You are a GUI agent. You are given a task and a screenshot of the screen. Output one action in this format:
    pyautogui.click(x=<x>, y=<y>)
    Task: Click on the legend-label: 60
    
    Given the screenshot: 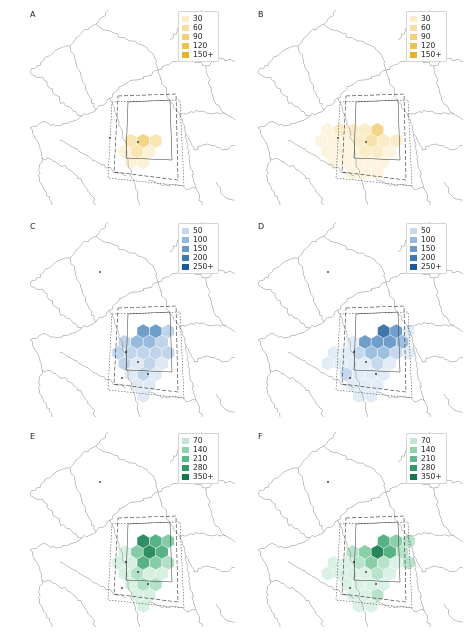 What is the action you would take?
    pyautogui.click(x=426, y=27)
    